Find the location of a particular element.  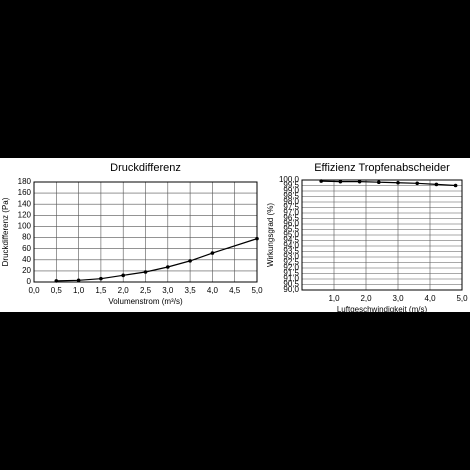

chart-title: Druckdifferenz is located at coordinates (145, 168).